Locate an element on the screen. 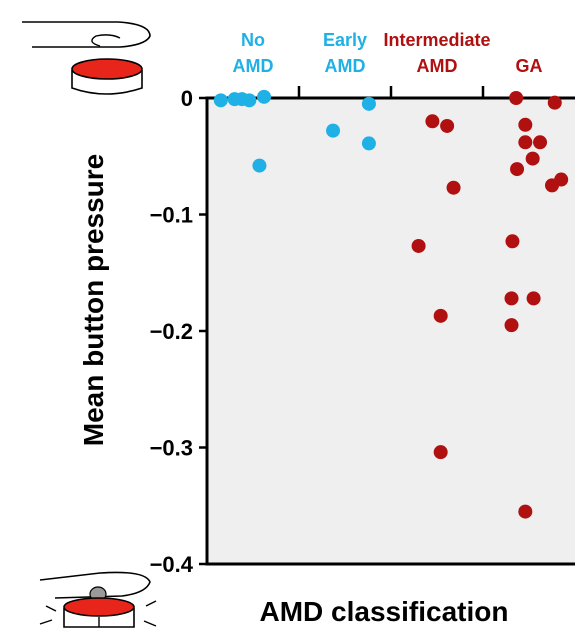 The height and width of the screenshot is (630, 575). category-label: Intermediate is located at coordinates (436, 40).